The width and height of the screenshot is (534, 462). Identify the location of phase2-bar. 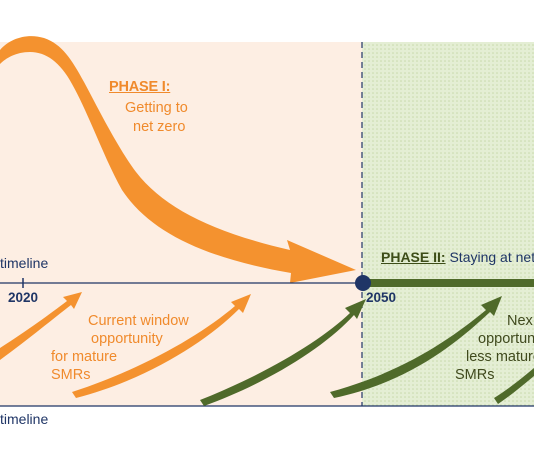
(450, 283).